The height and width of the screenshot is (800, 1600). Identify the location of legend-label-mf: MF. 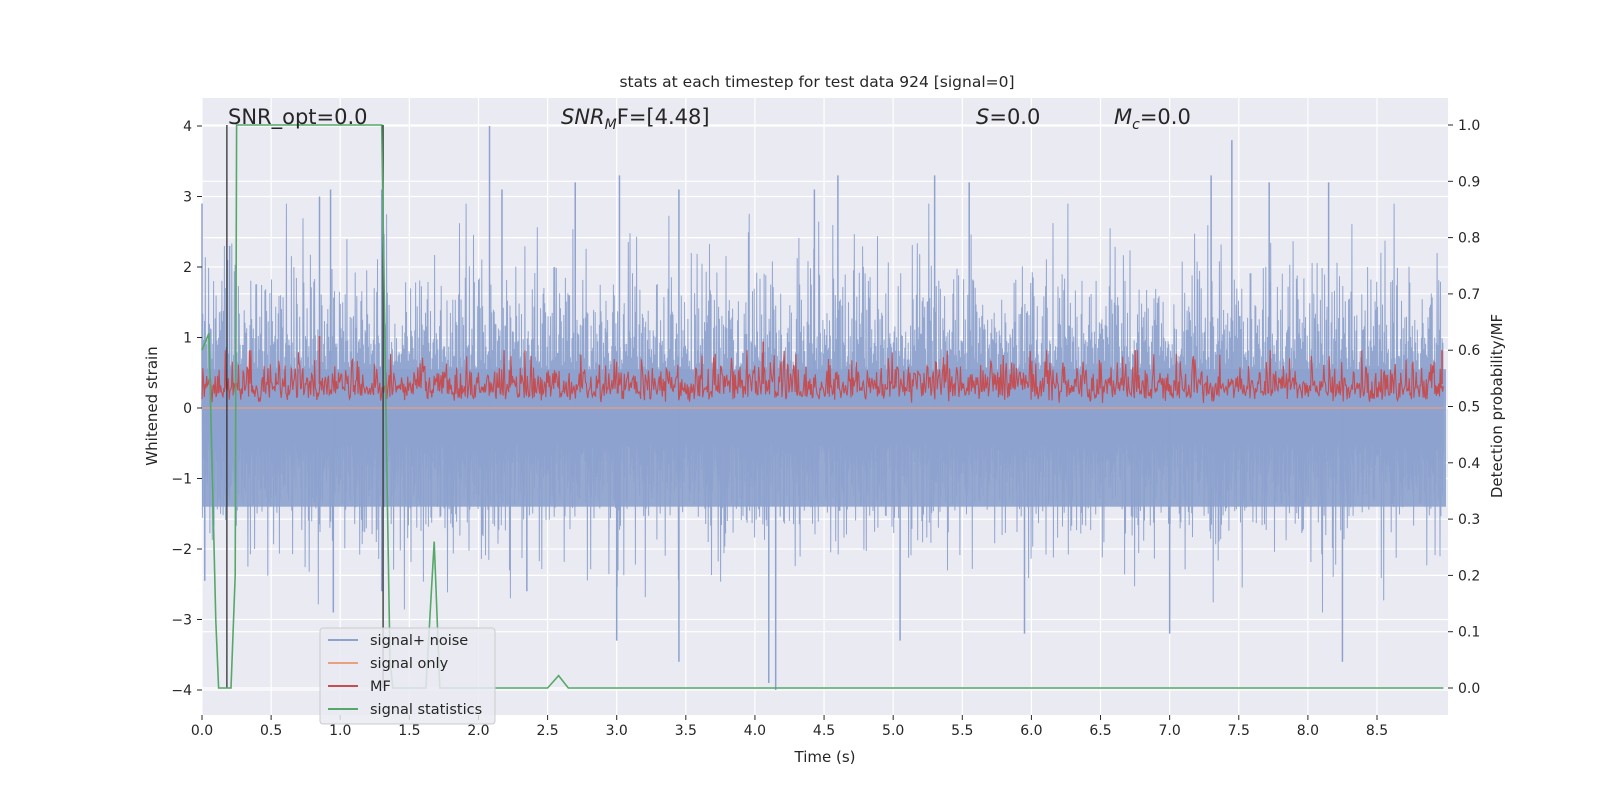
(380, 687).